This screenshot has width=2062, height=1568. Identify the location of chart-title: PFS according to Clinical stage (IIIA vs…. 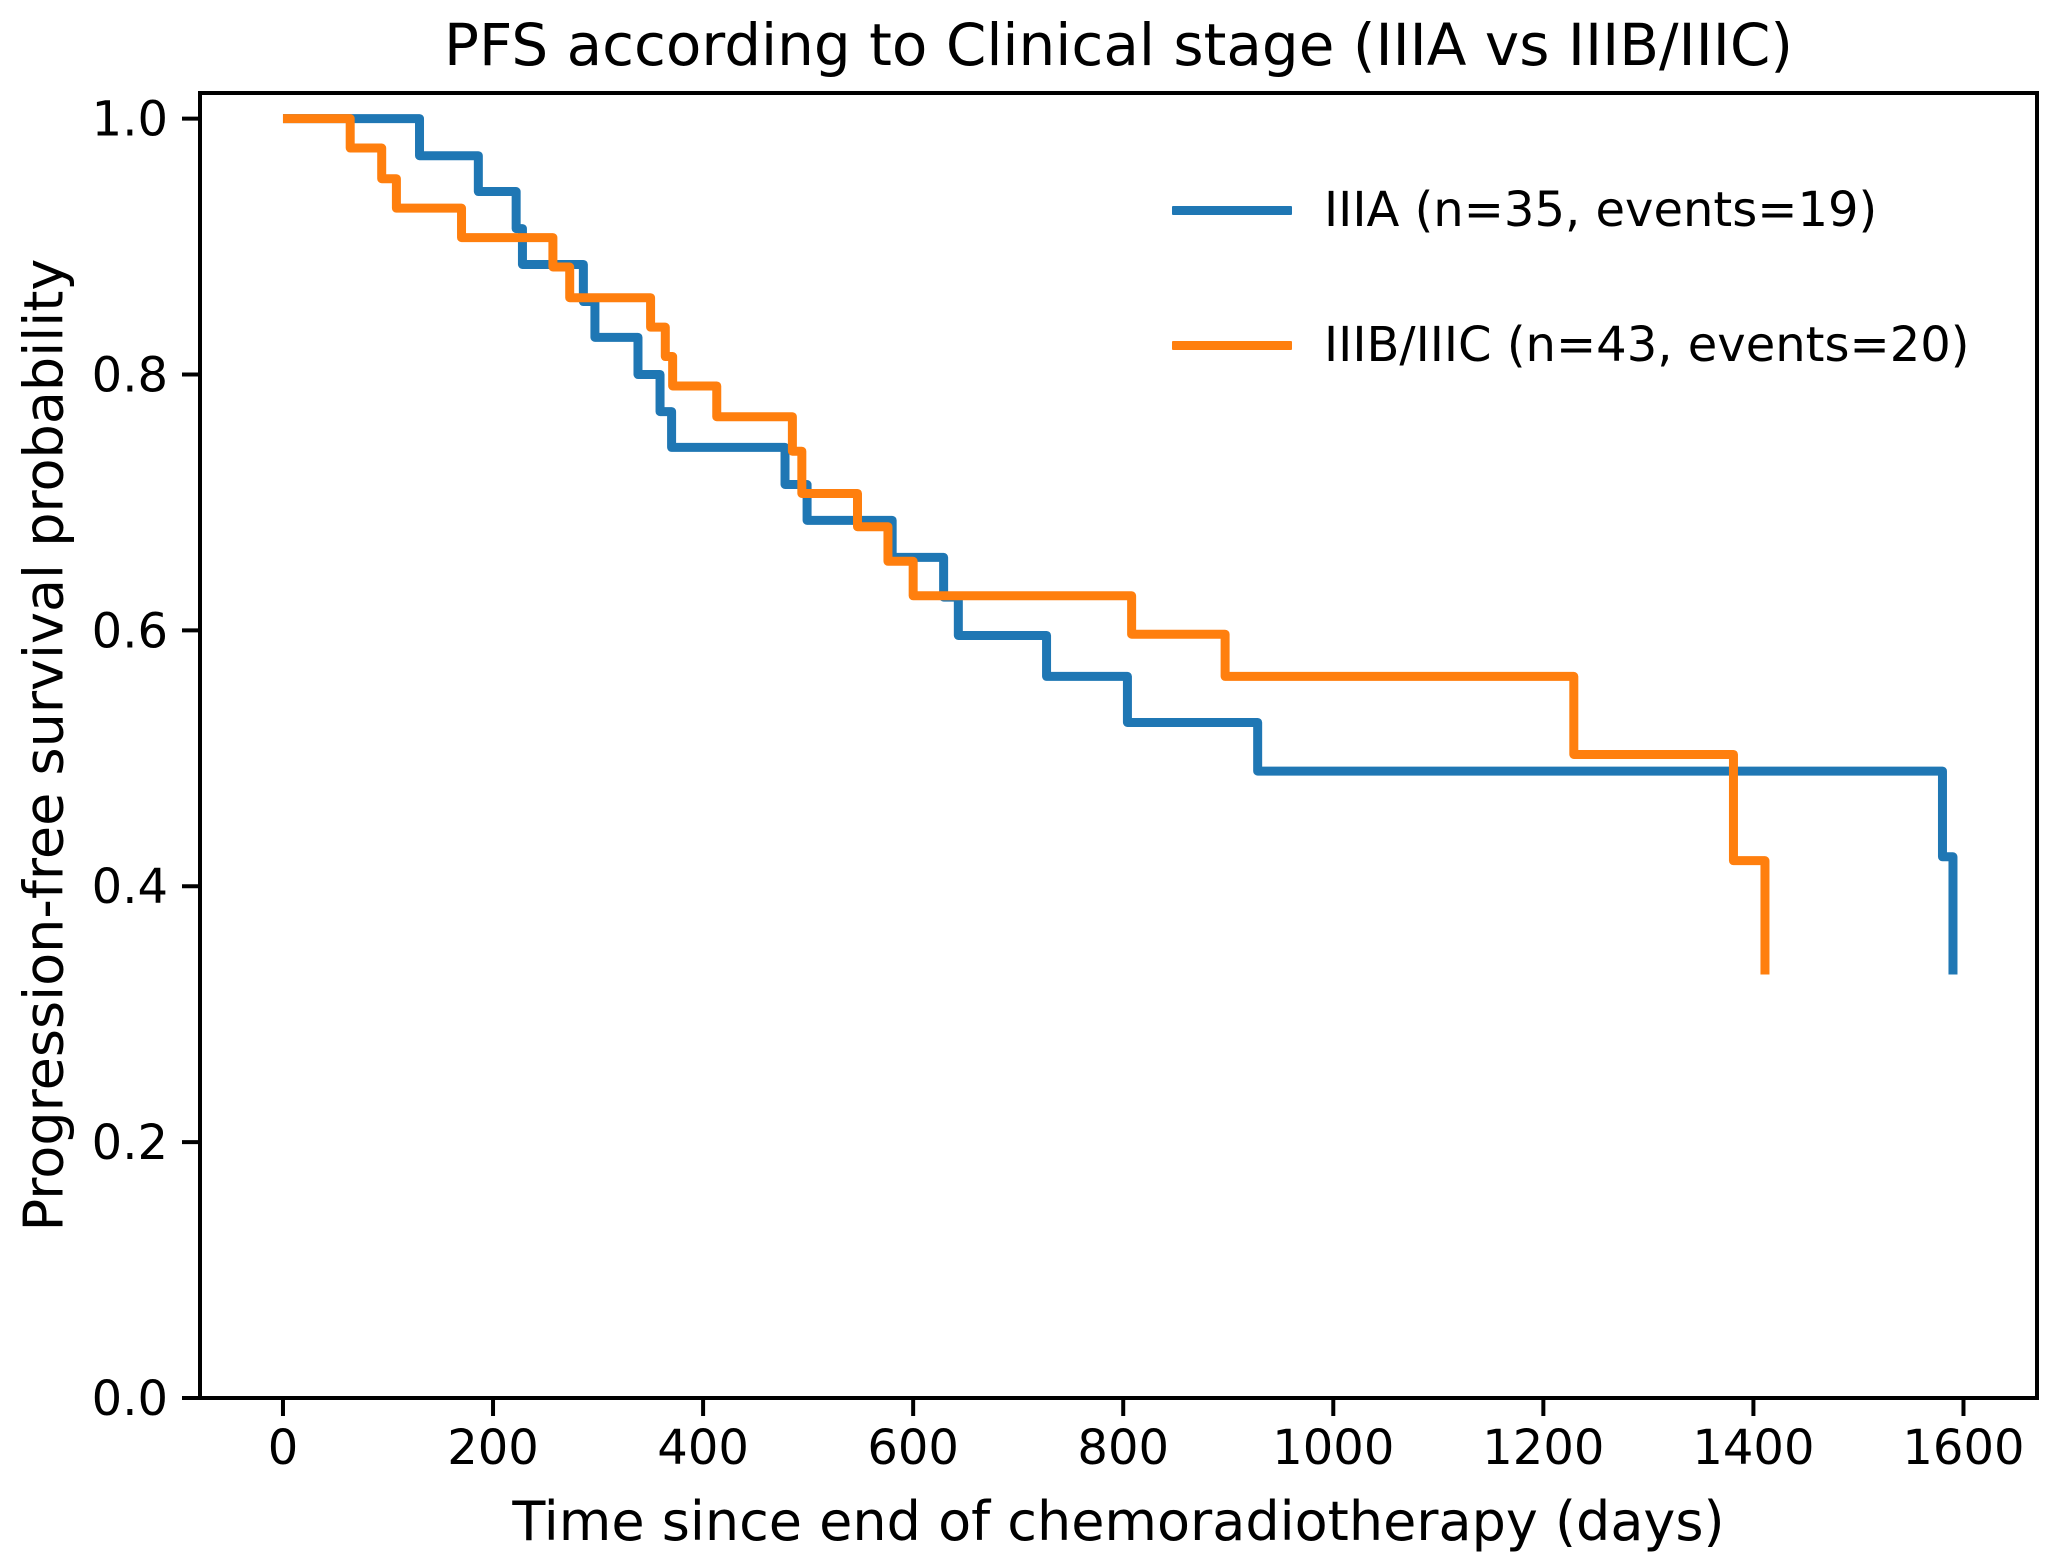
(1118, 45).